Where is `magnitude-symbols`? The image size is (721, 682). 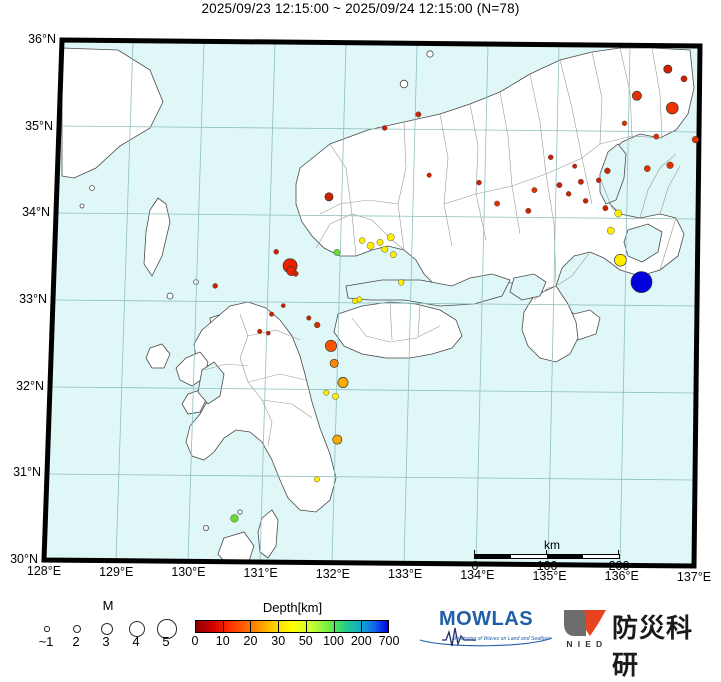
magnitude-symbols is located at coordinates (108, 627).